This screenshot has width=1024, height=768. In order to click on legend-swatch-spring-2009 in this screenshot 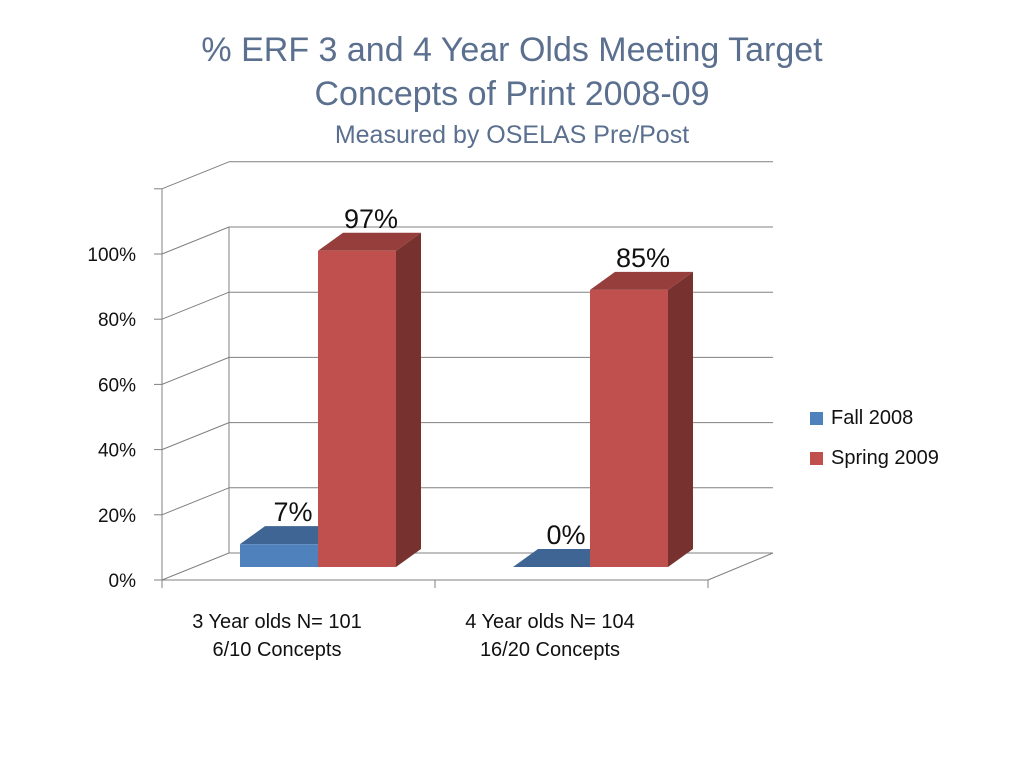, I will do `click(816, 458)`.